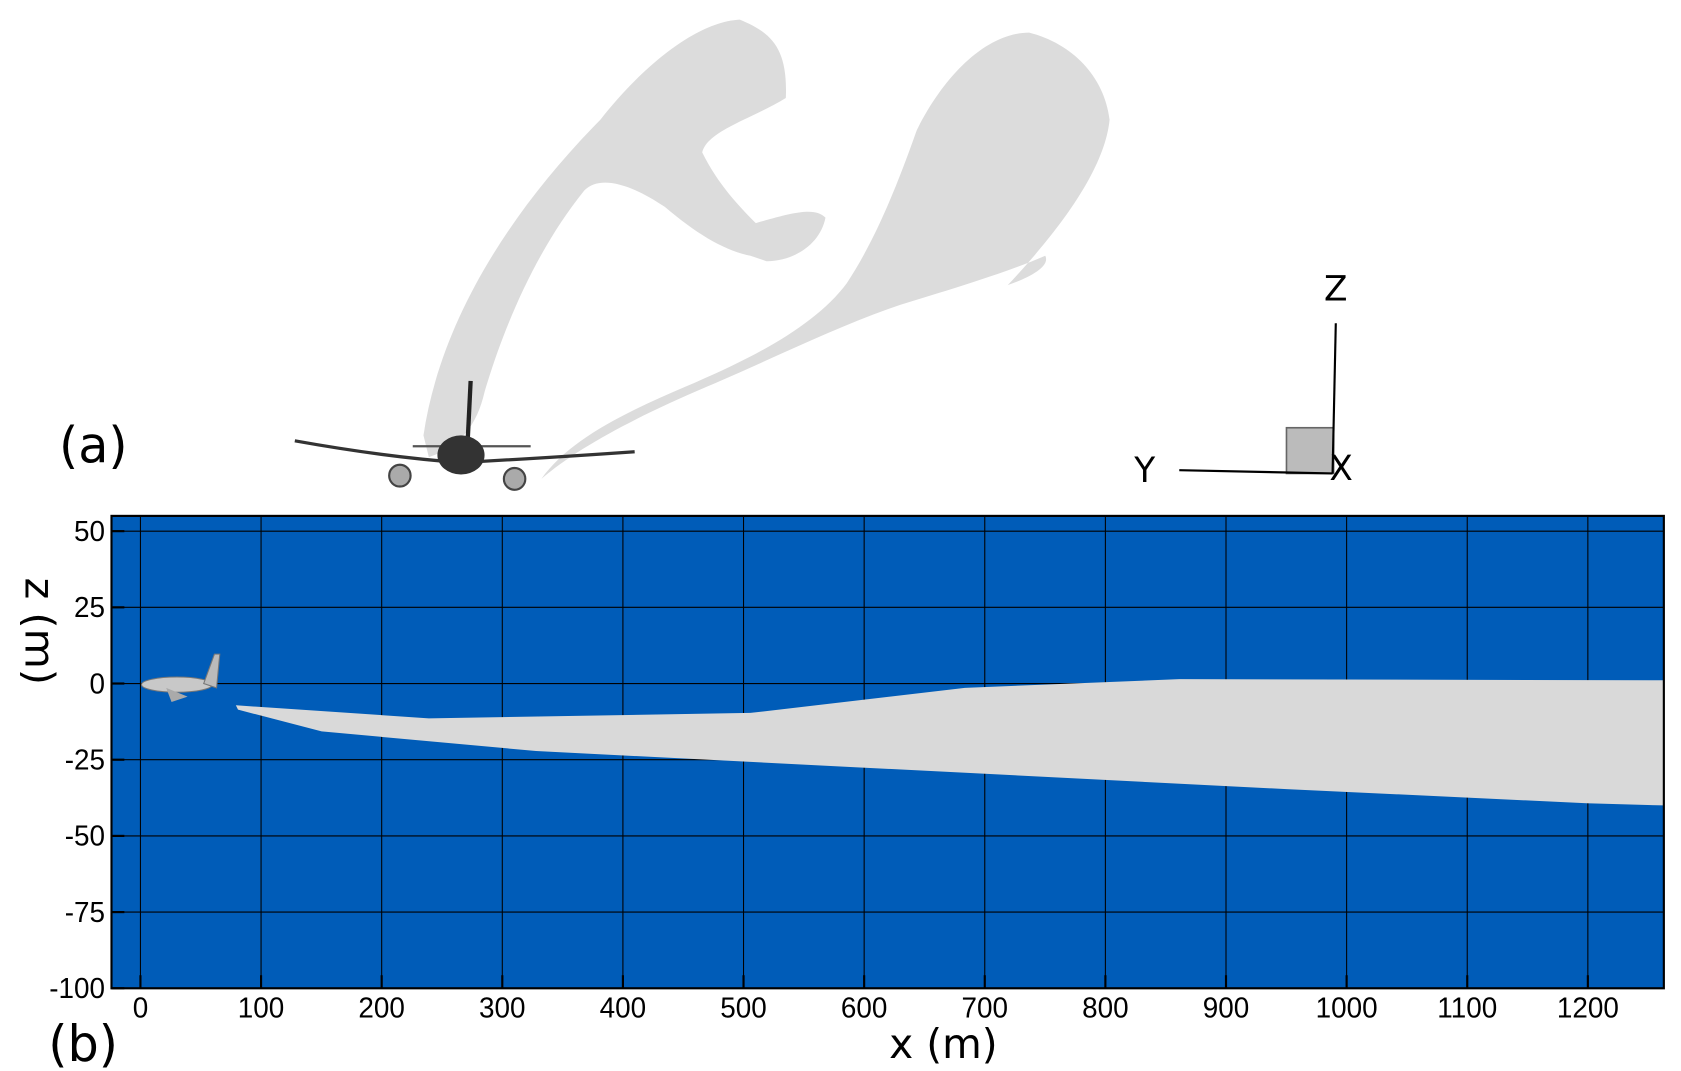 The height and width of the screenshot is (1071, 1681). Describe the element at coordinates (943, 1044) in the screenshot. I see `x-axis-label: x (m)` at that location.